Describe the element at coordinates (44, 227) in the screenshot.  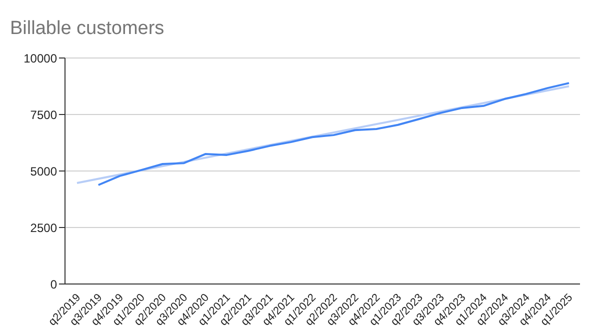
I see `y-tick-label: 2500` at that location.